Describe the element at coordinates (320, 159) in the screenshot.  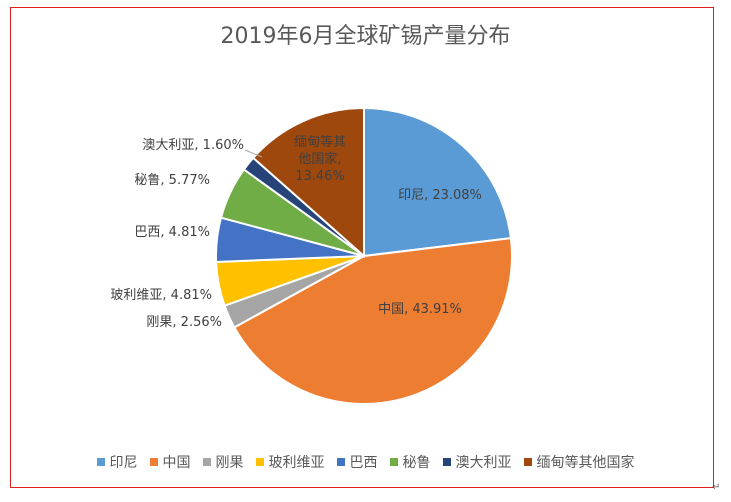
I see `slice-label-7: 缅甸等其他国家, 13.46%` at that location.